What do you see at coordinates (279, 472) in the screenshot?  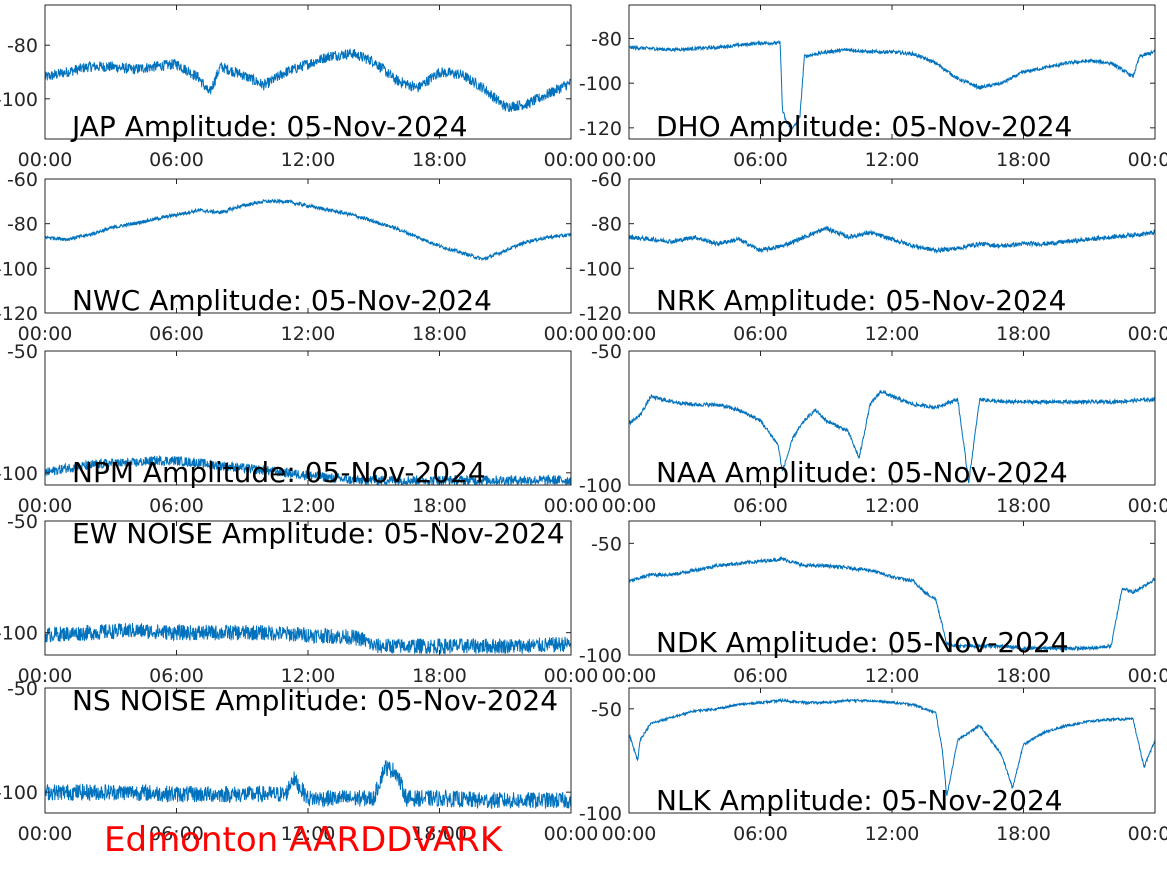 I see `panel-title: NPM Amplitude: 05-Nov-2024` at bounding box center [279, 472].